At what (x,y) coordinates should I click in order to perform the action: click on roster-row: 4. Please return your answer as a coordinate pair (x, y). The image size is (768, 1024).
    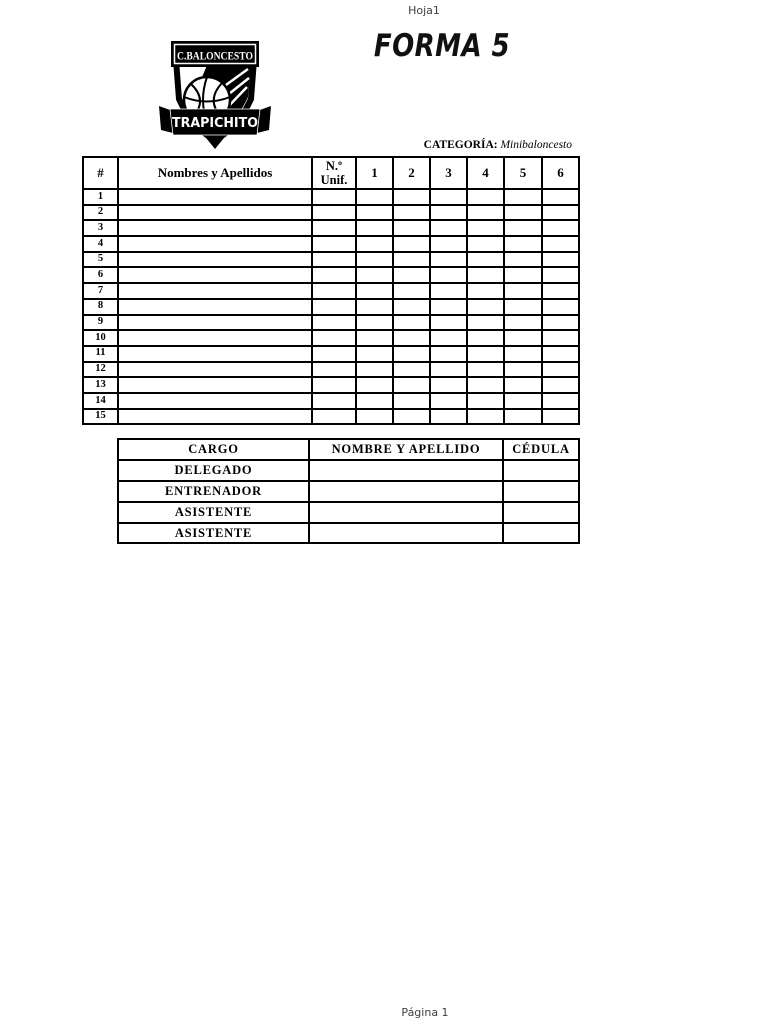
    Looking at the image, I should click on (331, 244).